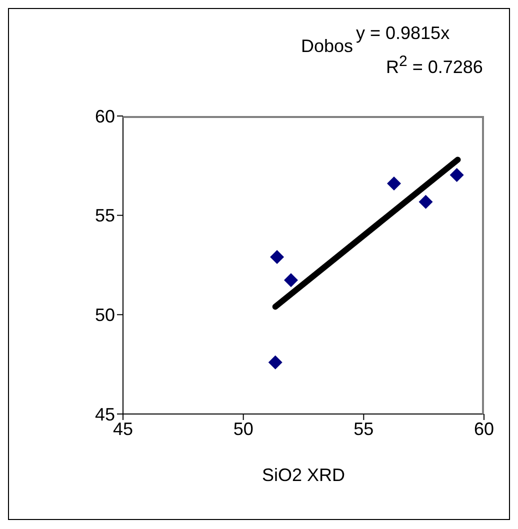 This screenshot has height=529, width=518. What do you see at coordinates (104, 315) in the screenshot?
I see `y-tick-label: 50` at bounding box center [104, 315].